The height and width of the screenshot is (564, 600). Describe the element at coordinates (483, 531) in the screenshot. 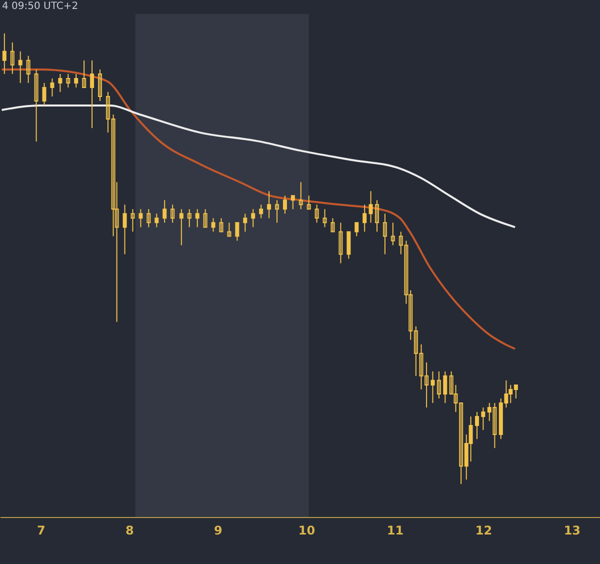

I see `x-tick-label: 12` at that location.